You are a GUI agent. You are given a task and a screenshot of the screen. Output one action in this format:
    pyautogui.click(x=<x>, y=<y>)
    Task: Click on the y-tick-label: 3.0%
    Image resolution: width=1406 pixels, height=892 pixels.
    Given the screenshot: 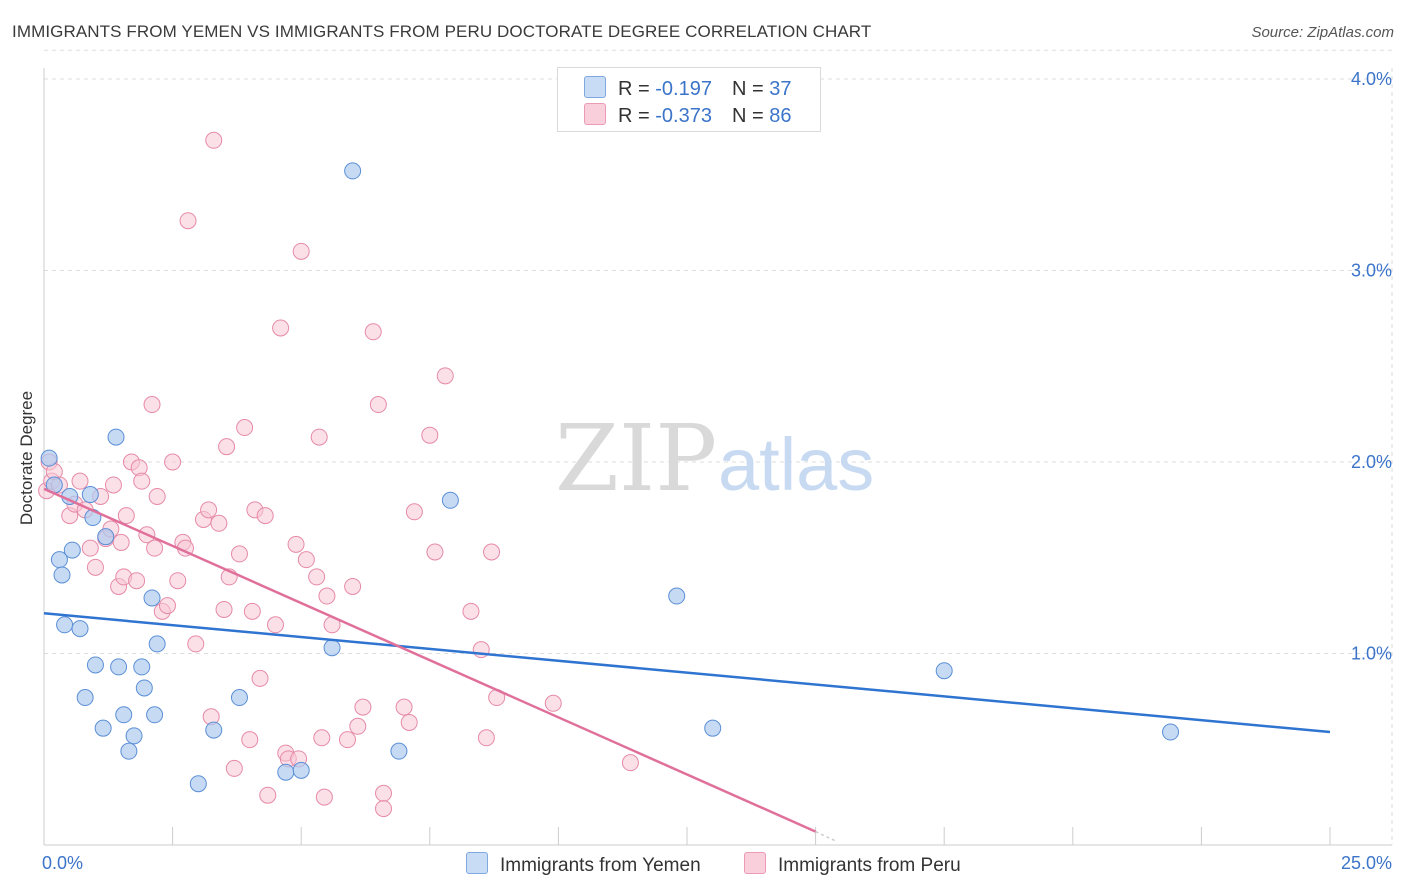 What is the action you would take?
    pyautogui.click(x=1371, y=271)
    